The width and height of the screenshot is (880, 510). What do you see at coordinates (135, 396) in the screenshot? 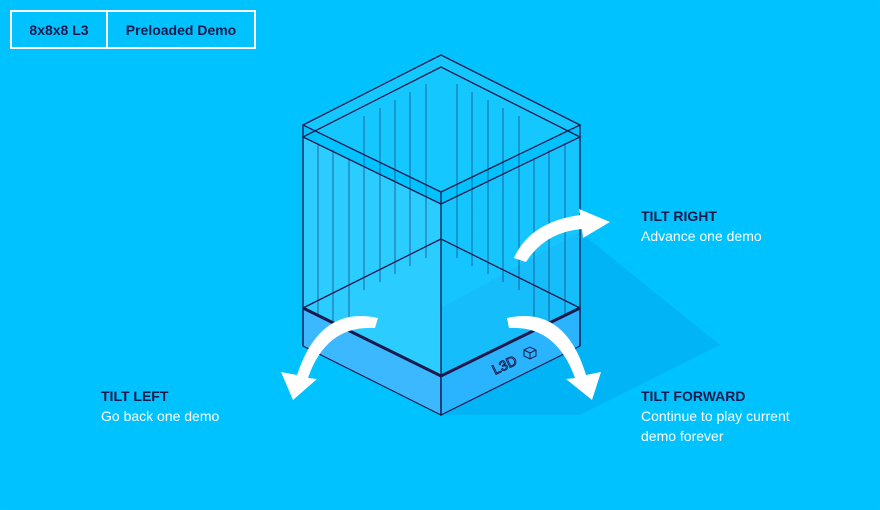
I see `tilt-left-title: TILT LEFT` at bounding box center [135, 396].